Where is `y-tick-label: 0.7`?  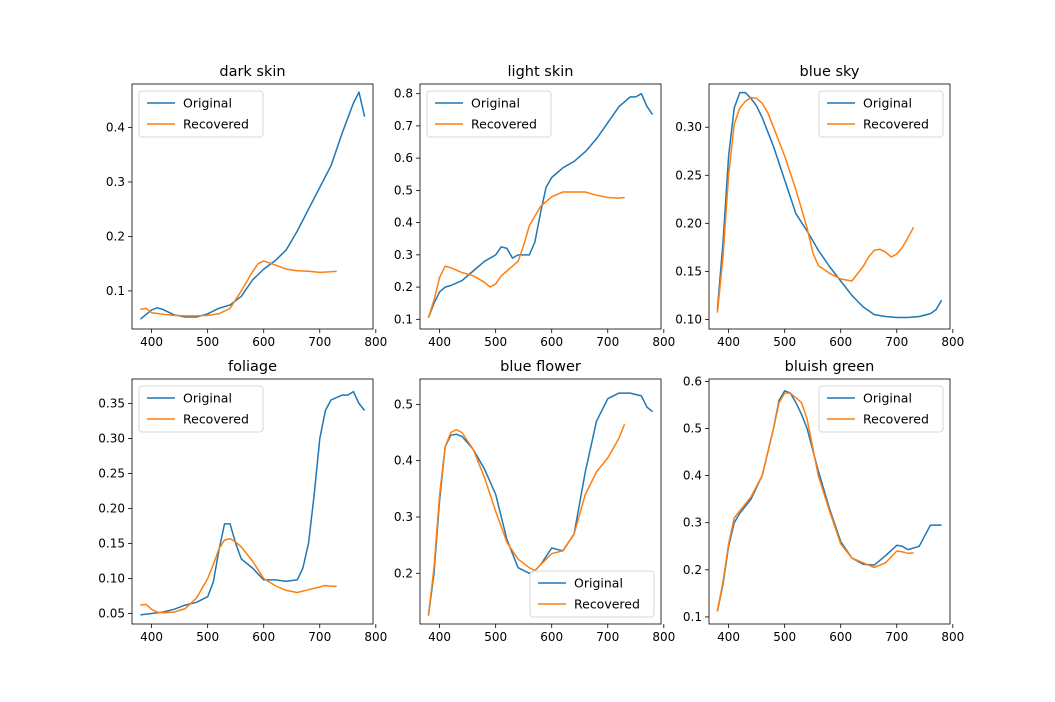
y-tick-label: 0.7 is located at coordinates (403, 126).